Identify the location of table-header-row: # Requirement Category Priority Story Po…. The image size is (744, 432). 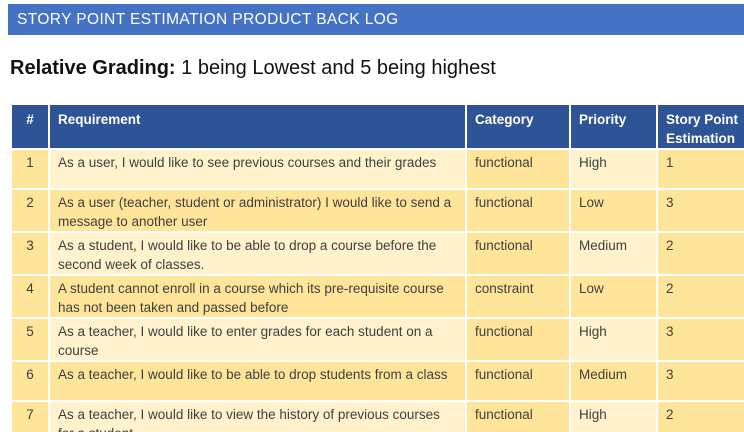
(377, 126).